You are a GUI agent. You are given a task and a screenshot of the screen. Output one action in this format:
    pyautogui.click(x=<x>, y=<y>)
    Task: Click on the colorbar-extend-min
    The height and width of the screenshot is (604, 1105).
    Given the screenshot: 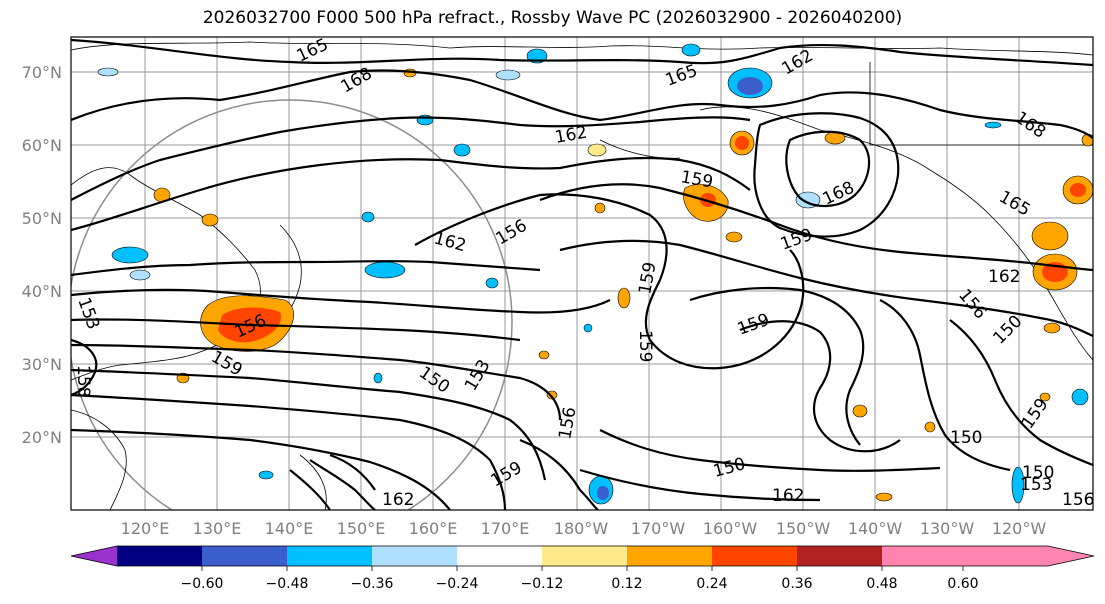 What is the action you would take?
    pyautogui.click(x=94, y=556)
    